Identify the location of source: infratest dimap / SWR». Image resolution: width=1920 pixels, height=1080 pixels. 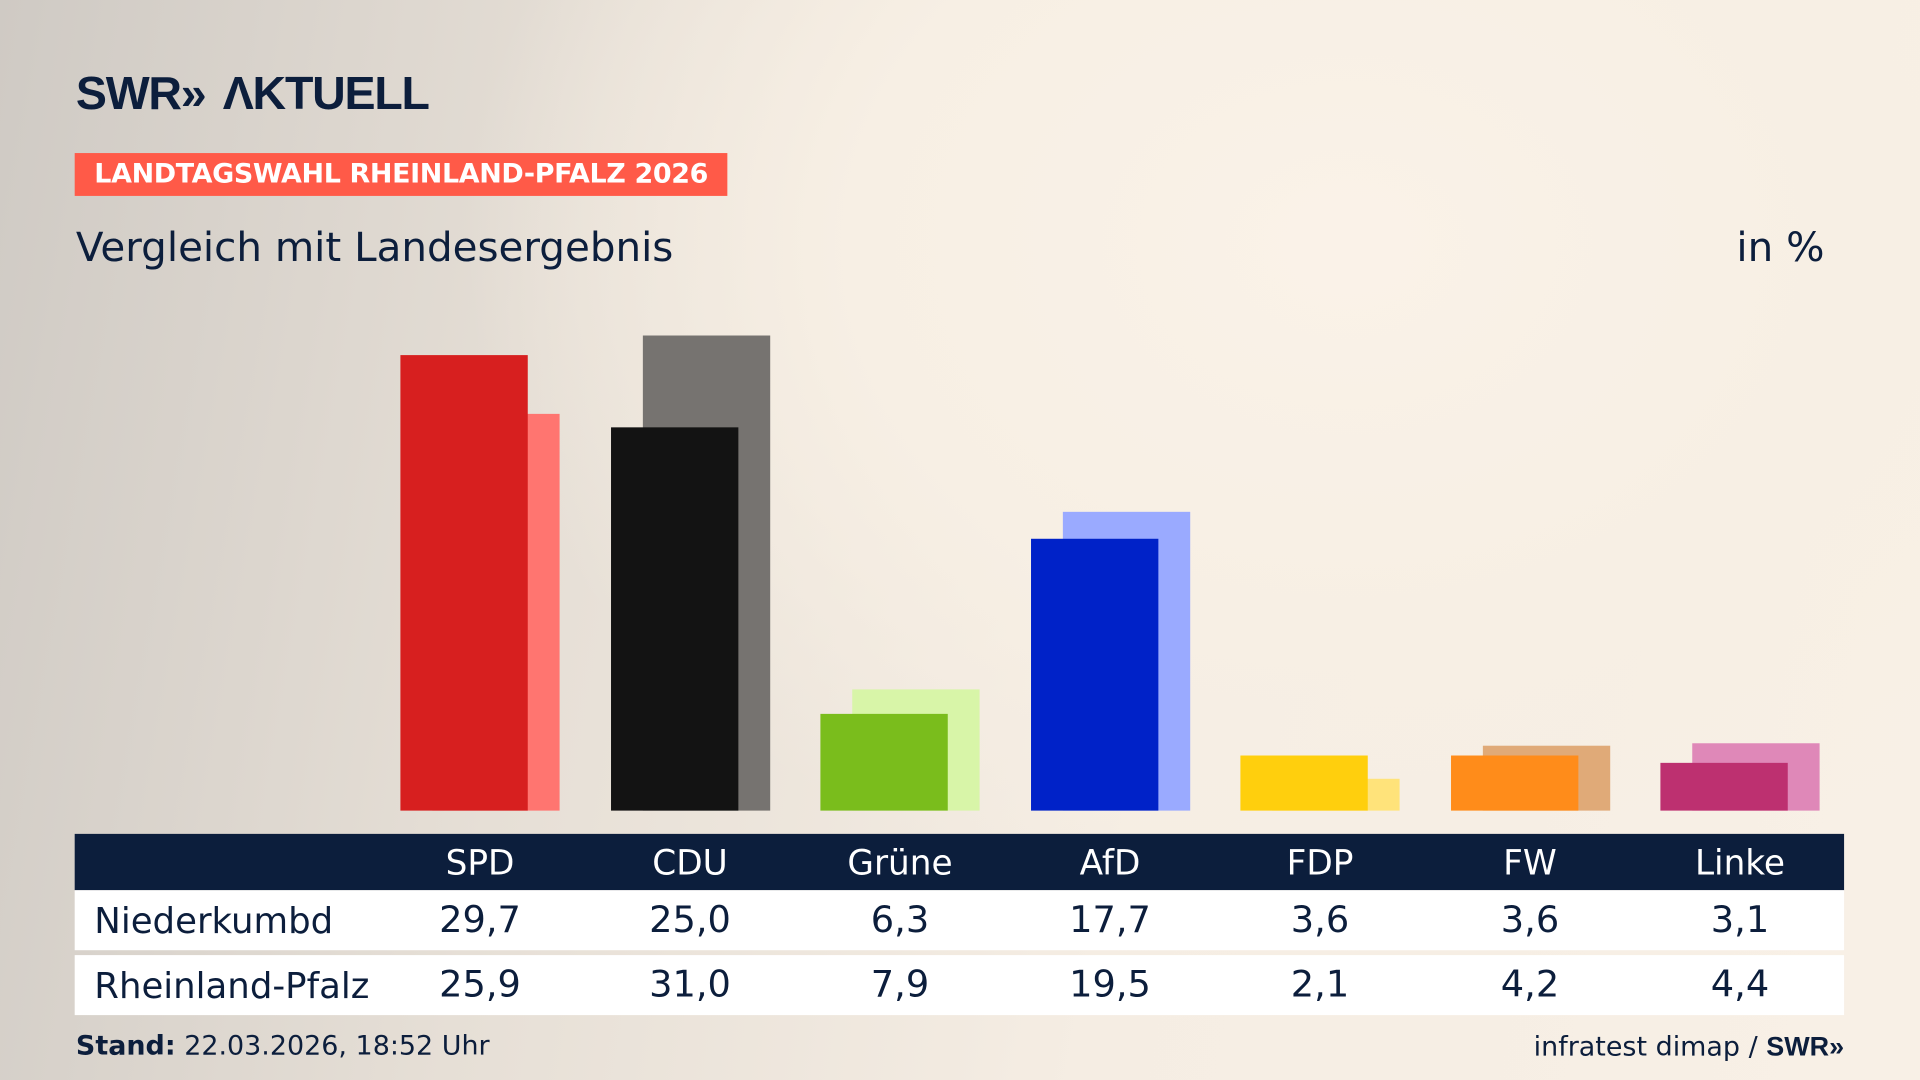
(1689, 1047).